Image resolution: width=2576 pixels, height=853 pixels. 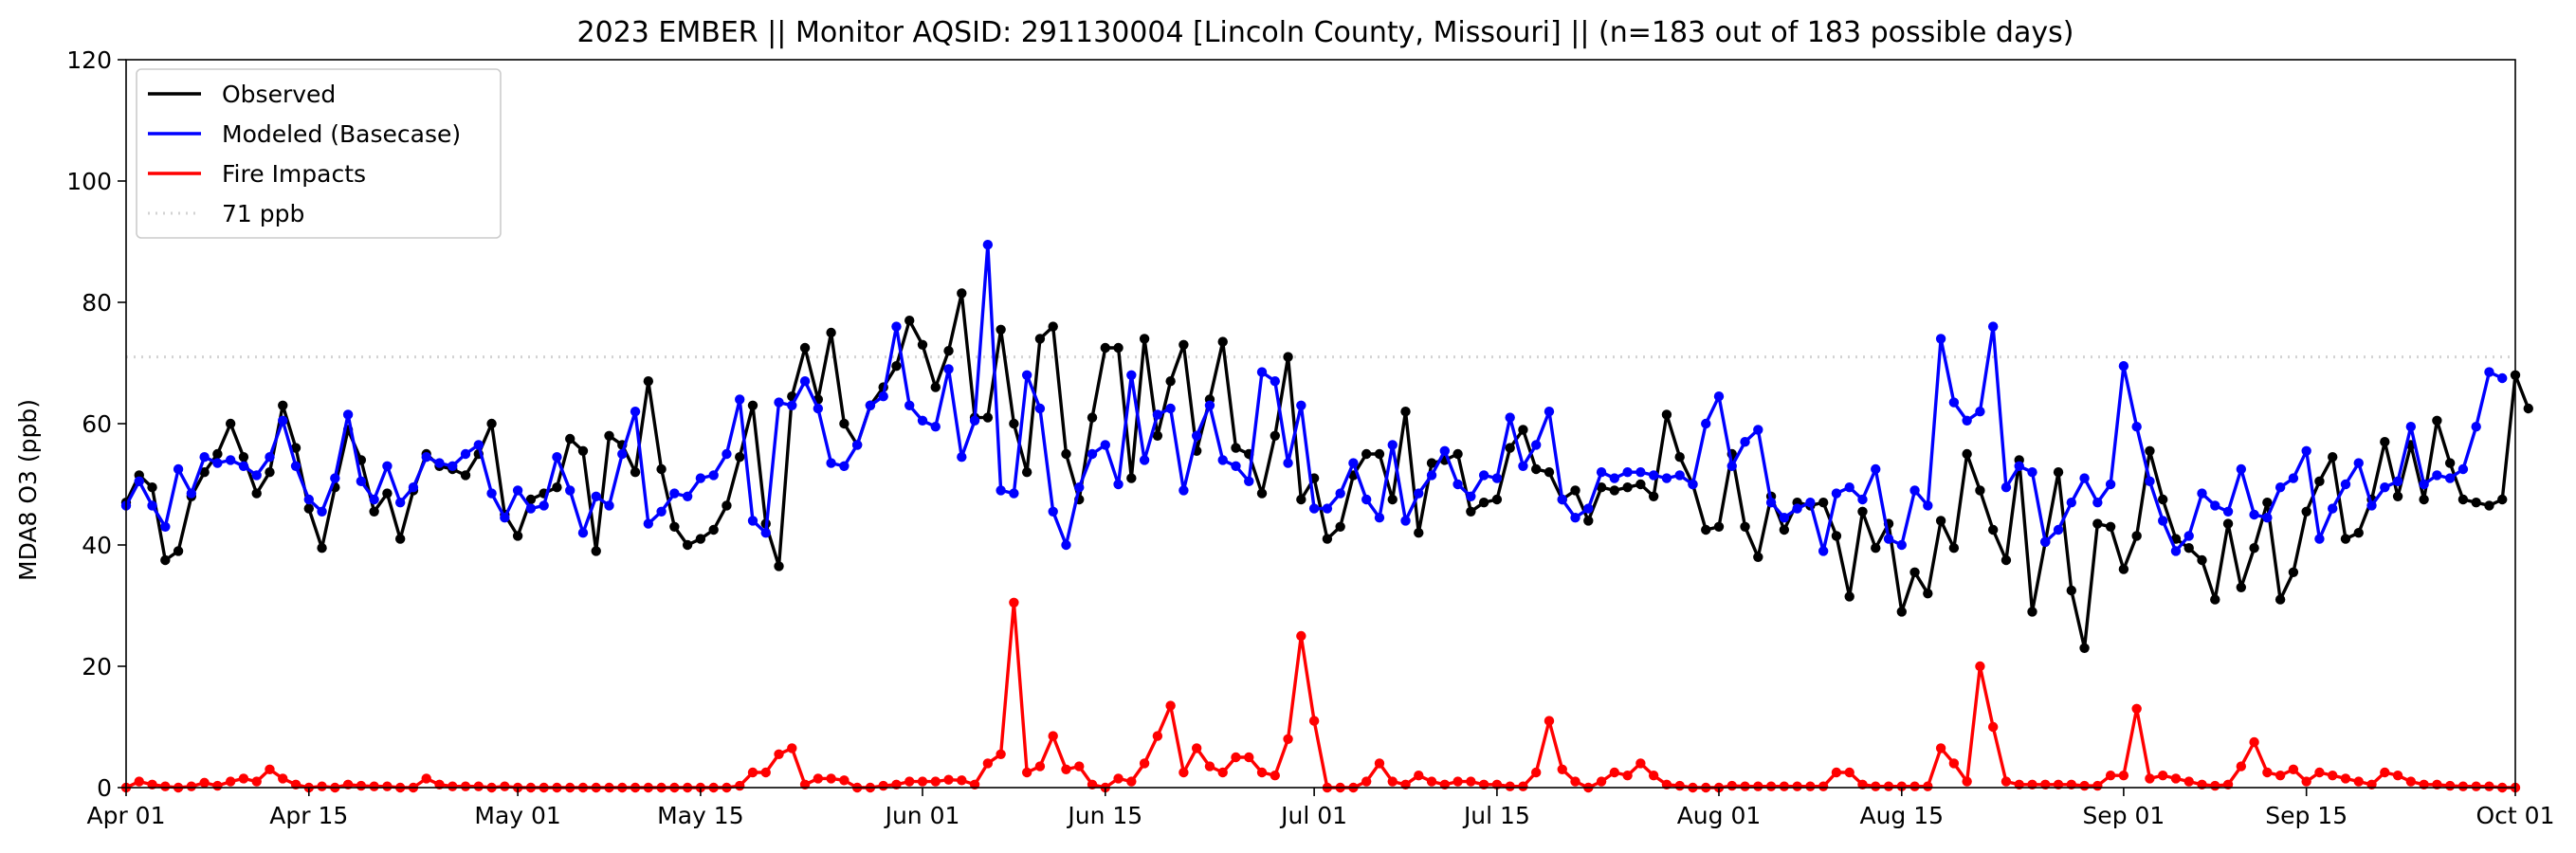 What do you see at coordinates (2306, 815) in the screenshot?
I see `x-tick-label: Sep 15` at bounding box center [2306, 815].